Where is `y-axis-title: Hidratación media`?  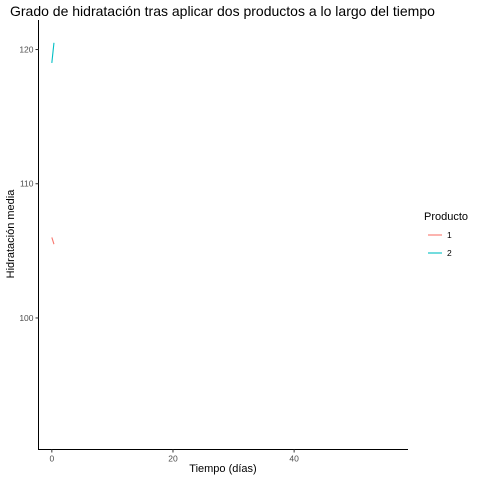
y-axis-title: Hidratación media is located at coordinates (11, 234).